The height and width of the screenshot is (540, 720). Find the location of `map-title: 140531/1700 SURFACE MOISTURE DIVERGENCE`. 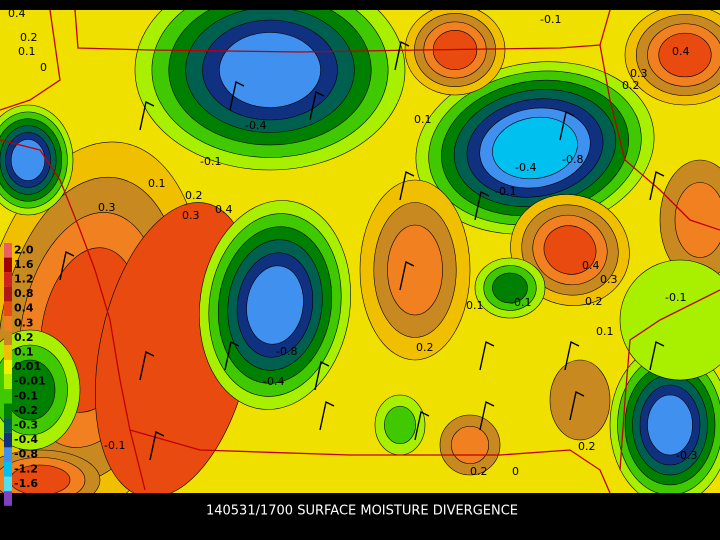

map-title: 140531/1700 SURFACE MOISTURE DIVERGENCE is located at coordinates (362, 511).